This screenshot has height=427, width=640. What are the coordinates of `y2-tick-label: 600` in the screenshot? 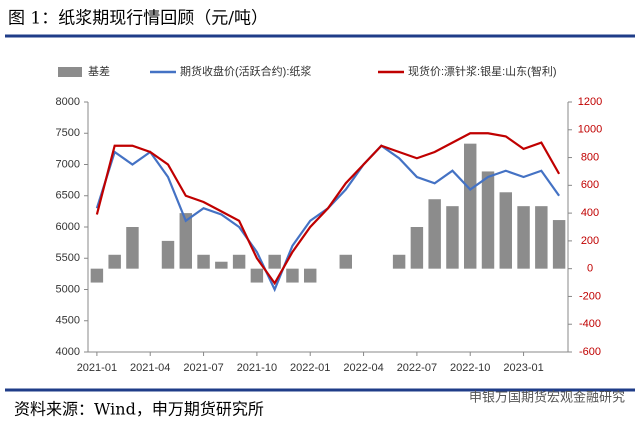 It's located at (590, 185).